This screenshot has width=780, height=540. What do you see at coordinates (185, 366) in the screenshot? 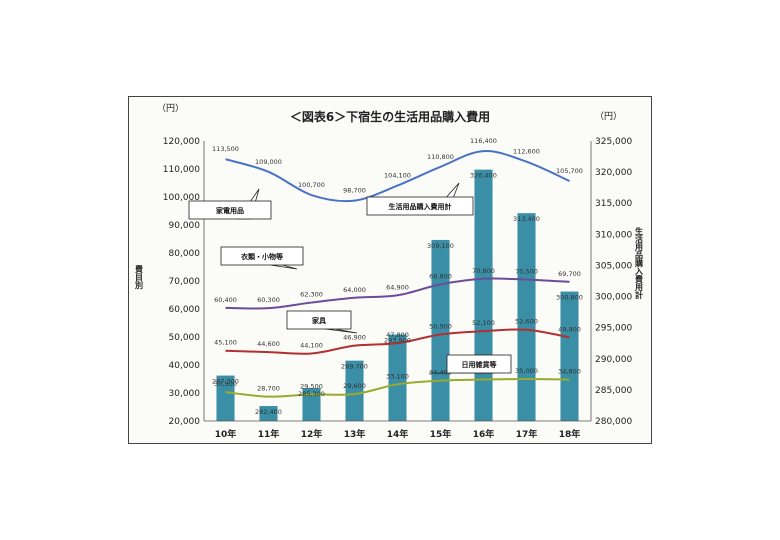
I see `left-tick-label: 40,000` at bounding box center [185, 366].